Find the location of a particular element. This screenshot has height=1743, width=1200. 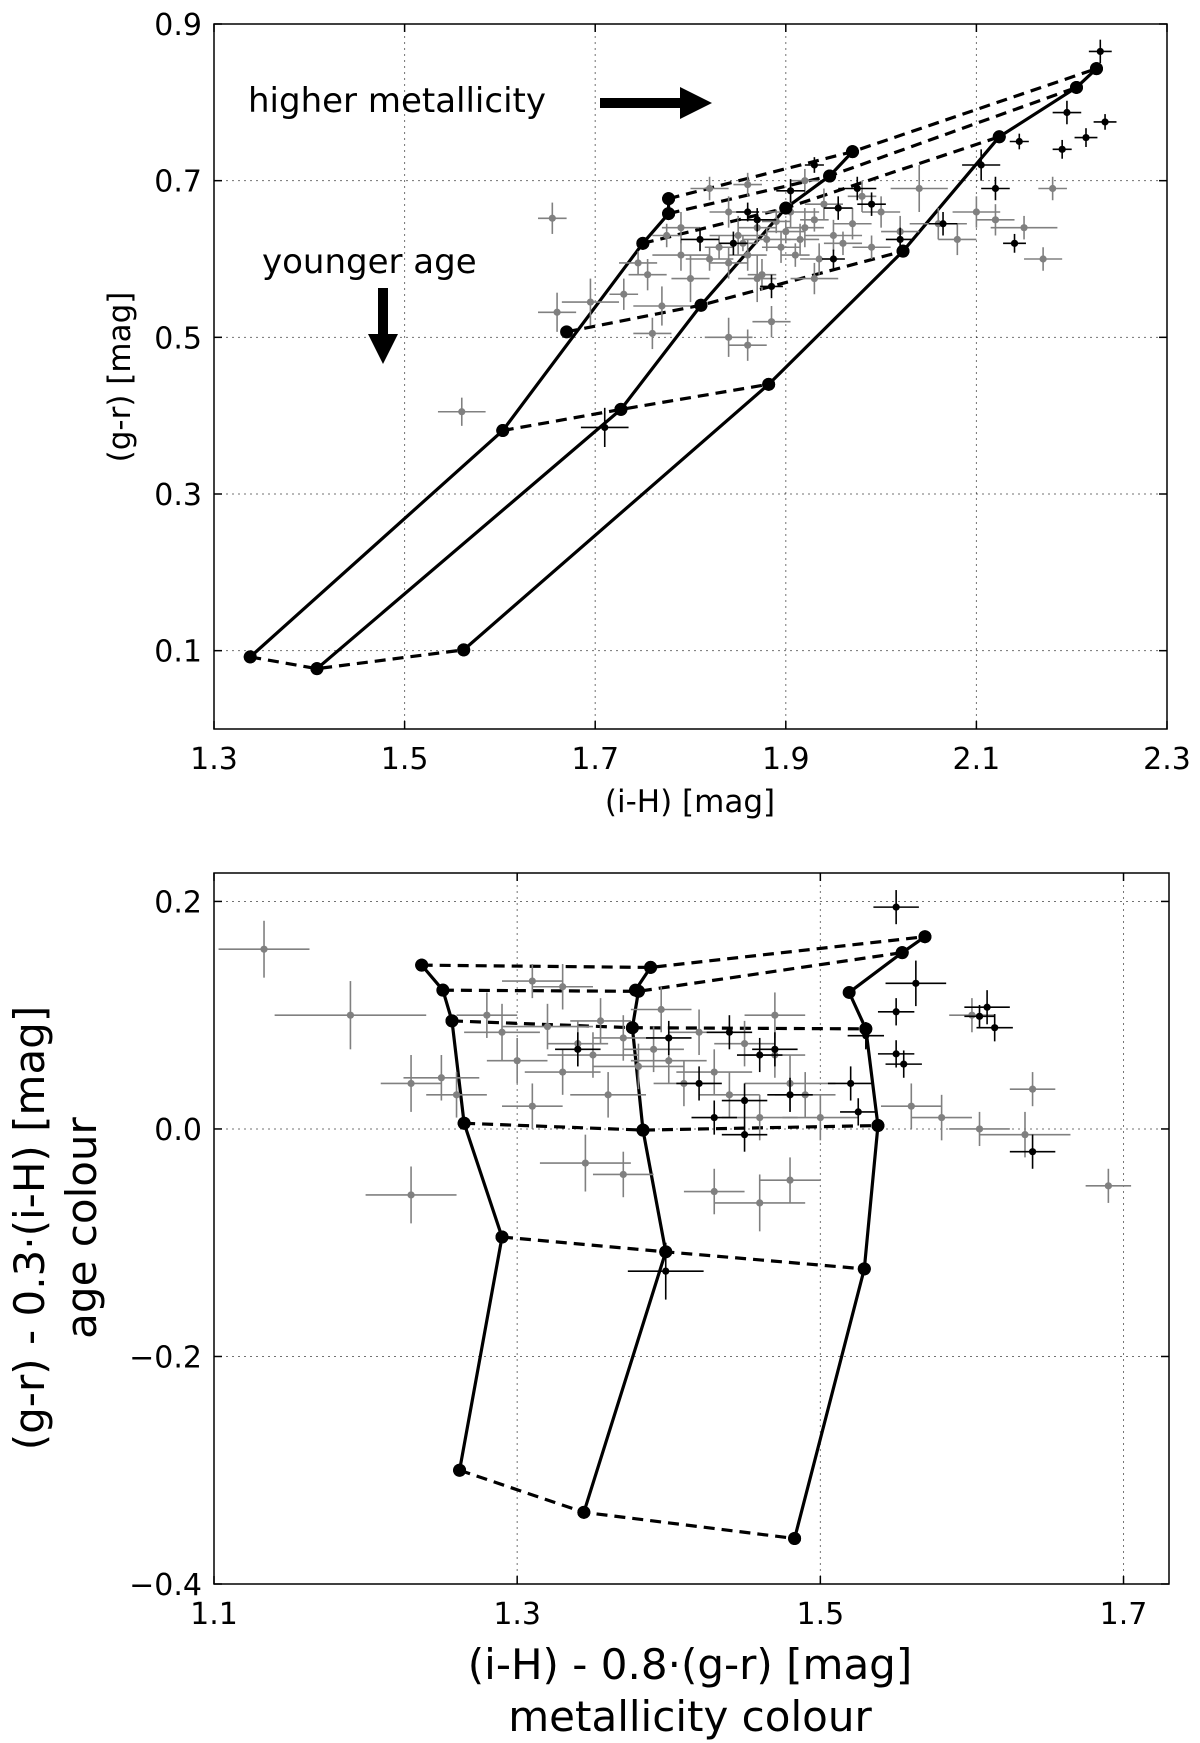

top-y-tick-label: 0.7 is located at coordinates (178, 182).